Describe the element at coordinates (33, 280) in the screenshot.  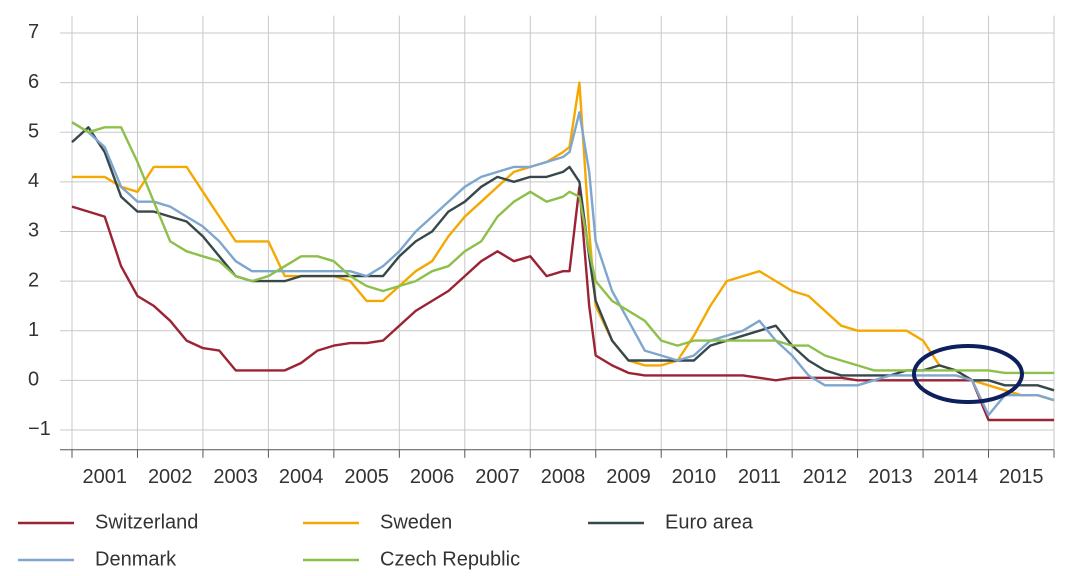
I see `y-tick-label: 2` at that location.